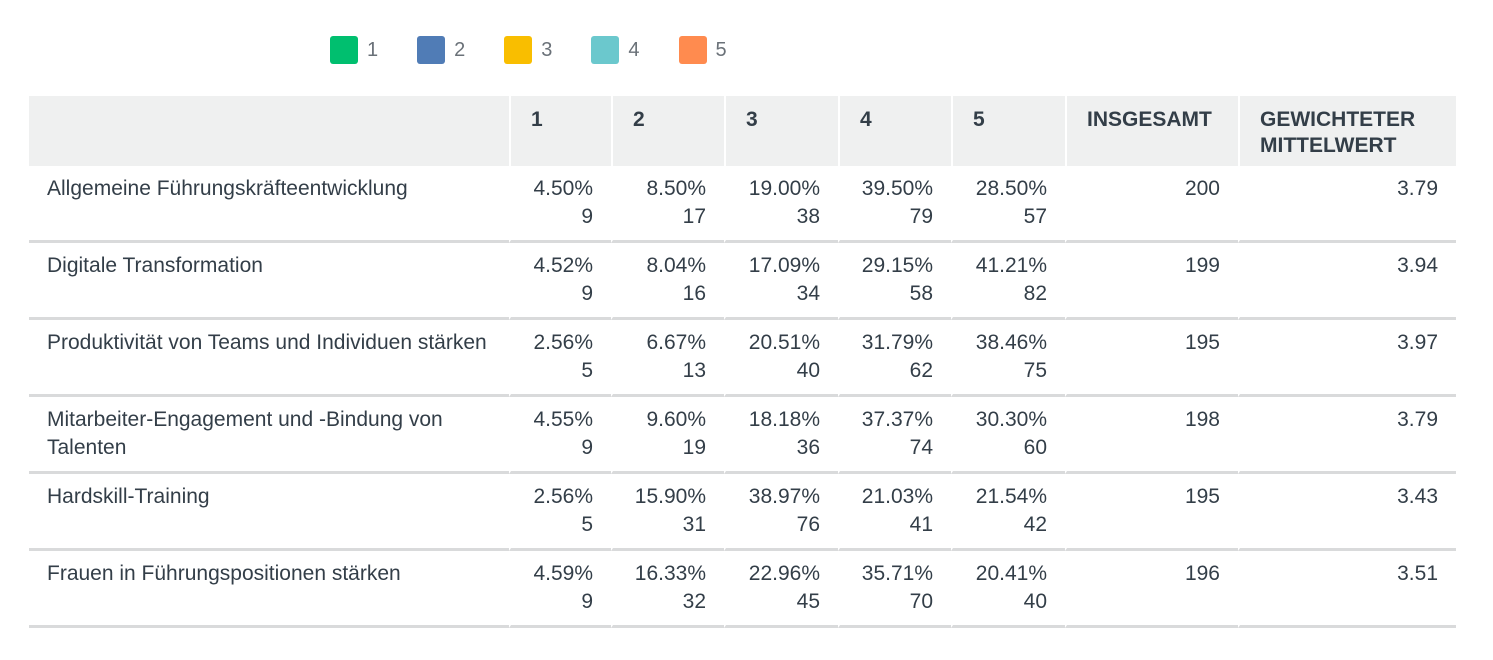  What do you see at coordinates (670, 496) in the screenshot?
I see `percent-value: 15.90%` at bounding box center [670, 496].